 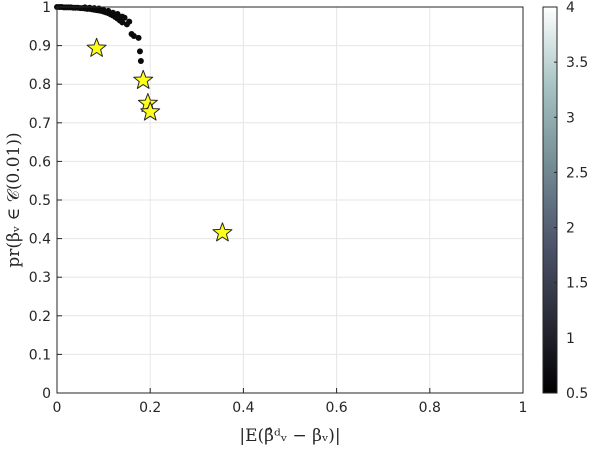 What do you see at coordinates (523, 408) in the screenshot?
I see `x-tick-label: 1` at bounding box center [523, 408].